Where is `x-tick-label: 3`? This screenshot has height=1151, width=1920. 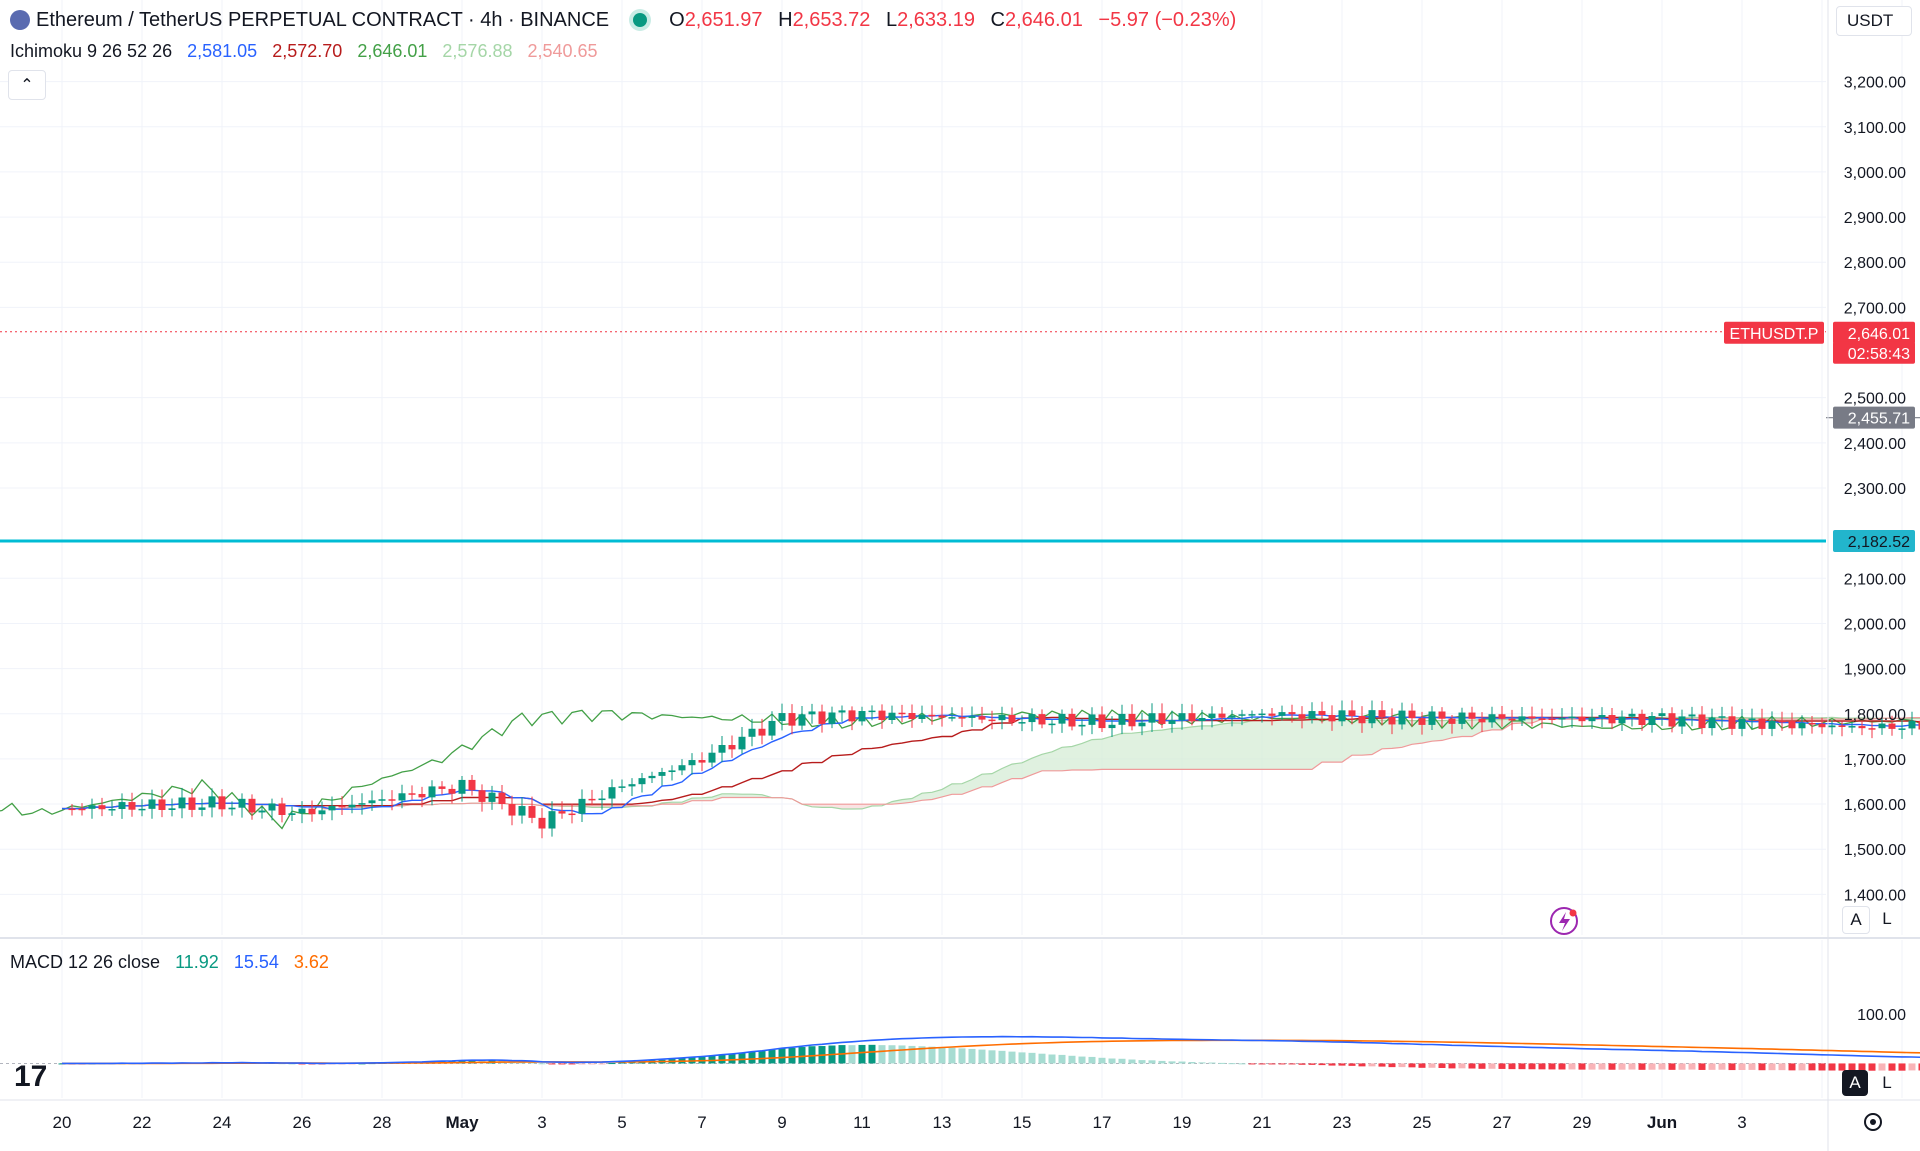 x-tick-label: 3 is located at coordinates (1741, 1122).